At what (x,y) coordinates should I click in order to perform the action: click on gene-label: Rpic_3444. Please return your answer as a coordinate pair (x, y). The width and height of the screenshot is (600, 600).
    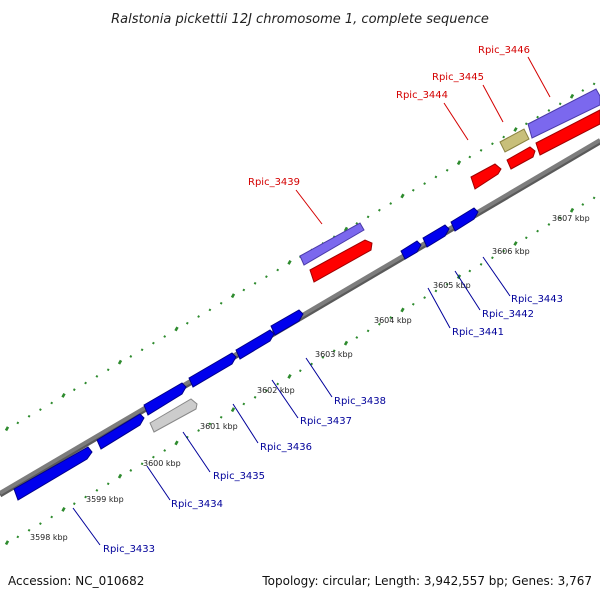
    Looking at the image, I should click on (422, 95).